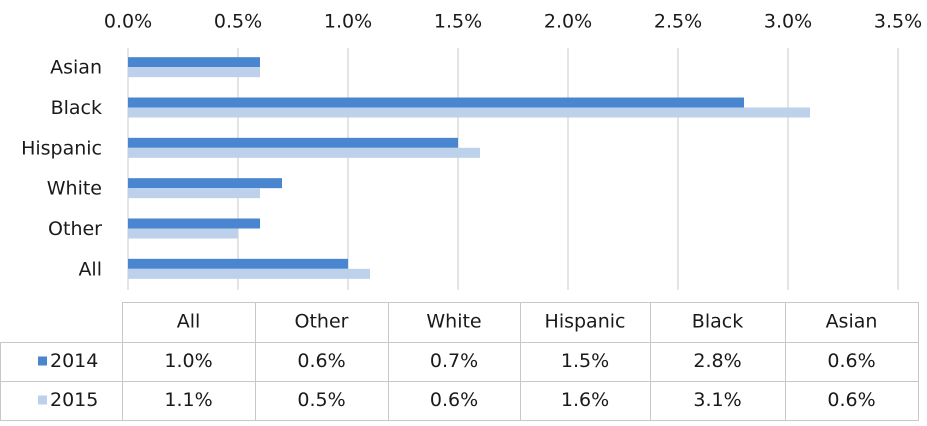 Image resolution: width=927 pixels, height=426 pixels. I want to click on x-tick-label: 3.0%, so click(788, 22).